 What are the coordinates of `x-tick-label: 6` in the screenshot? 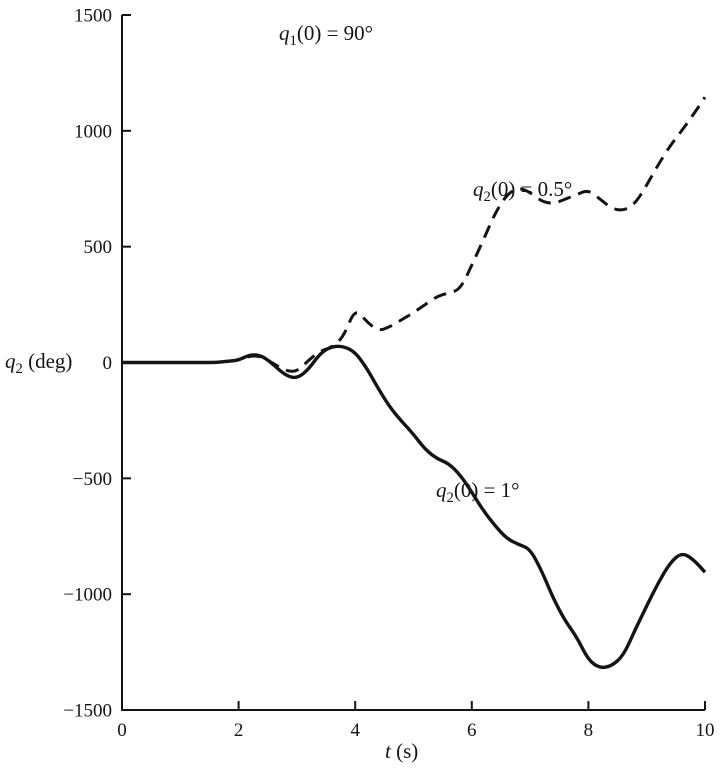 It's located at (472, 730).